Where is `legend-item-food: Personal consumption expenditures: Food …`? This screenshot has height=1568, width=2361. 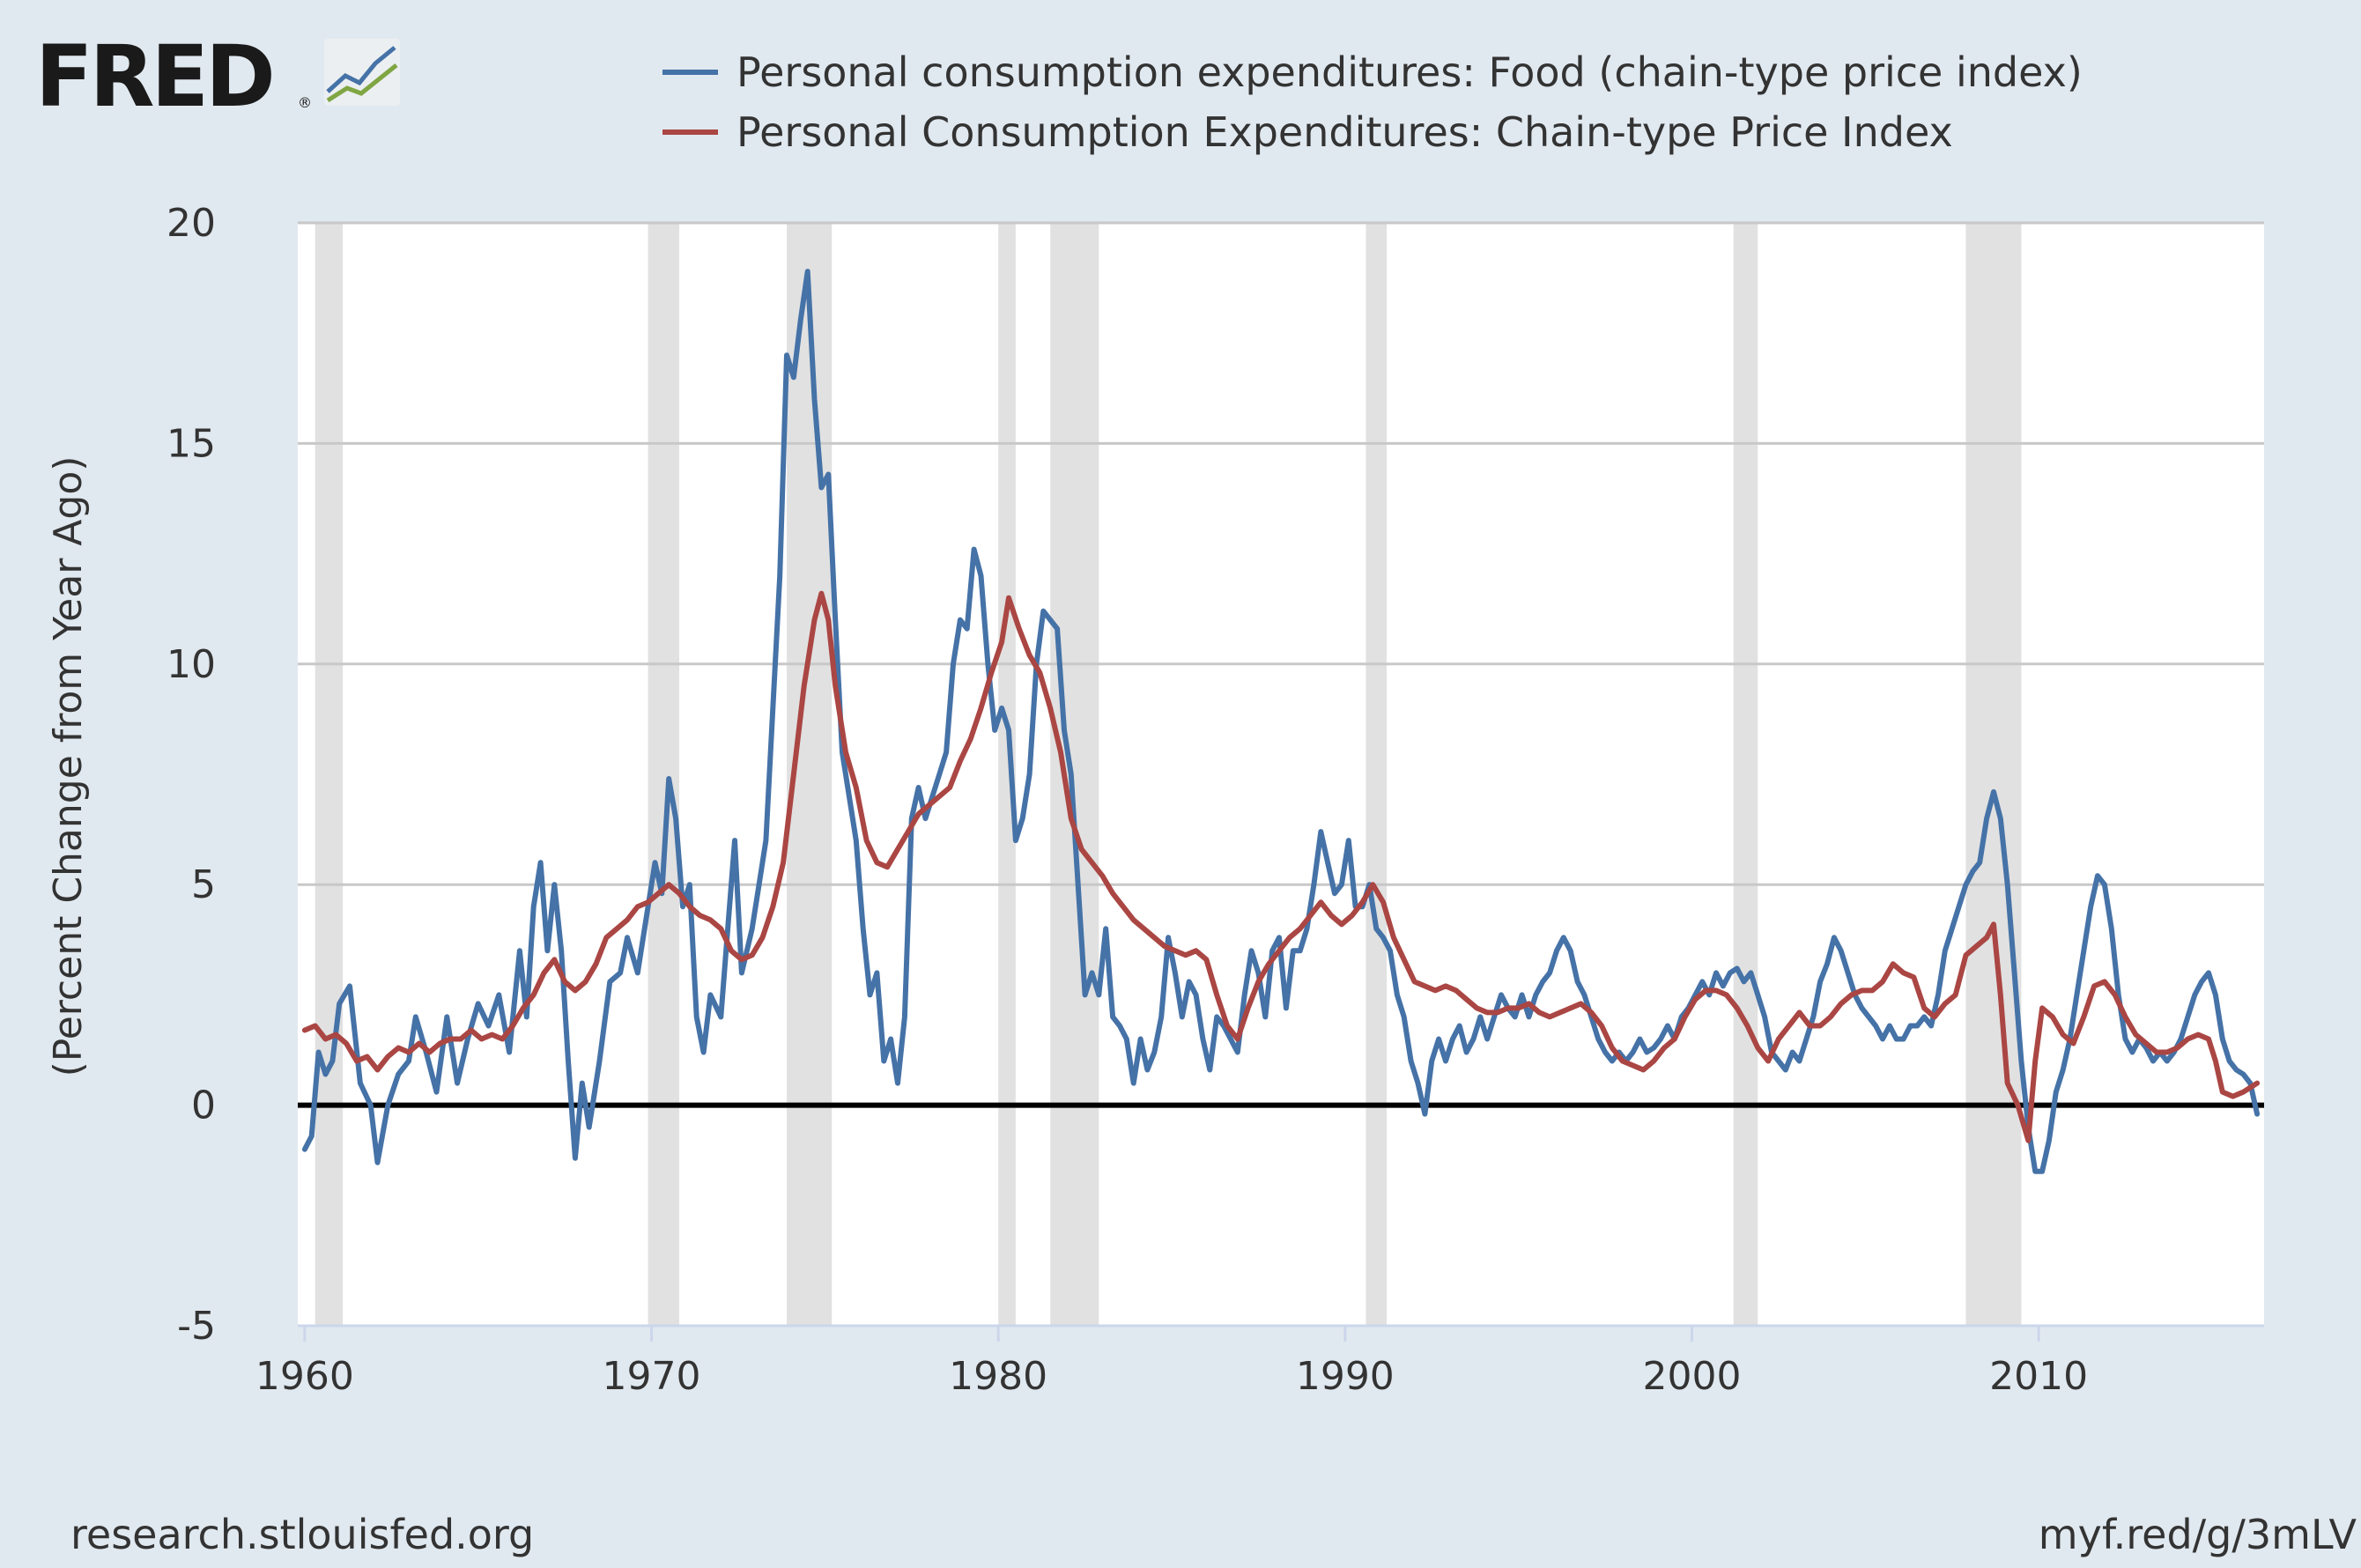 legend-item-food: Personal consumption expenditures: Food … is located at coordinates (1372, 72).